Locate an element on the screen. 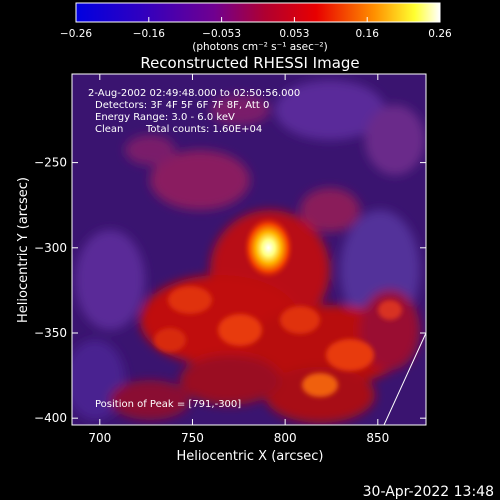  y-tick-label: −400 is located at coordinates (50, 418).